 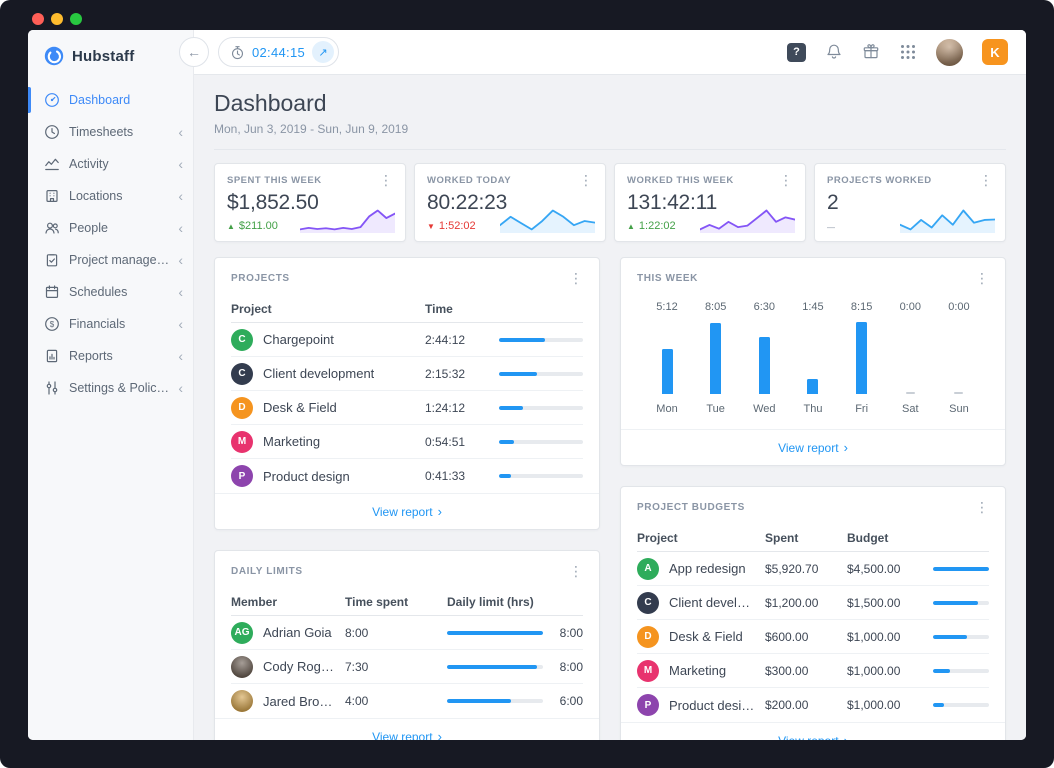 What do you see at coordinates (407, 374) in the screenshot?
I see `table-row: C Client development 2:15:32` at bounding box center [407, 374].